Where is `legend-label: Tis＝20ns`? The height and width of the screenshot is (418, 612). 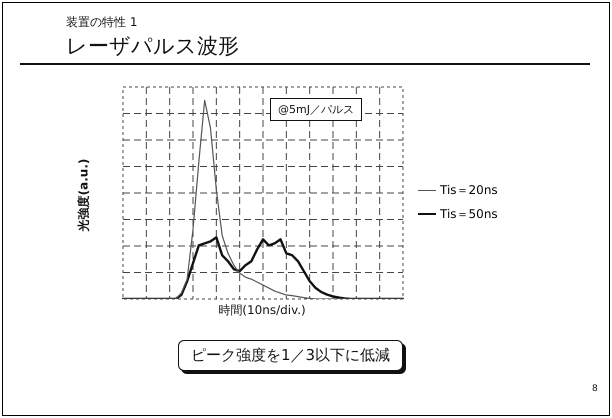
legend-label: Tis＝20ns is located at coordinates (469, 190).